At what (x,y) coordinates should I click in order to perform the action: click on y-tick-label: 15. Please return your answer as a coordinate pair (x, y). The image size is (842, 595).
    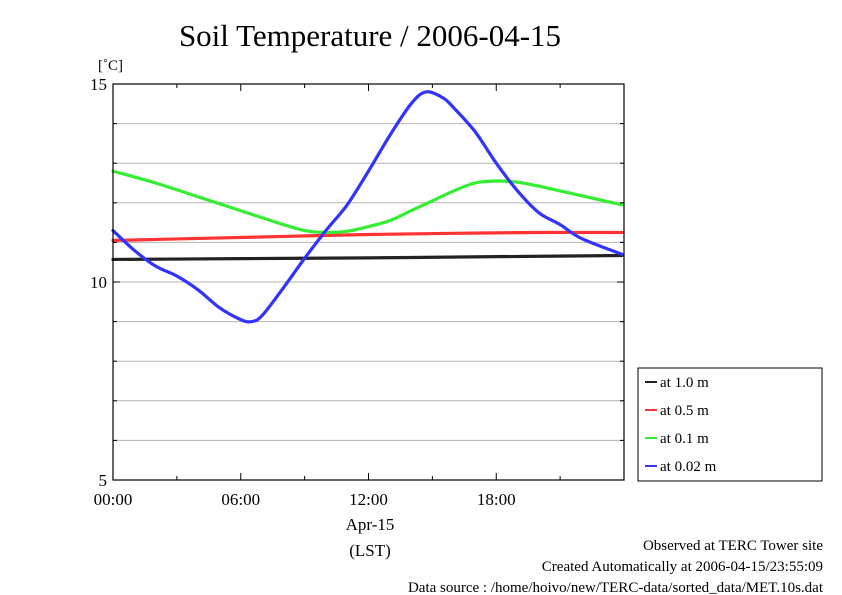
    Looking at the image, I should click on (98, 84).